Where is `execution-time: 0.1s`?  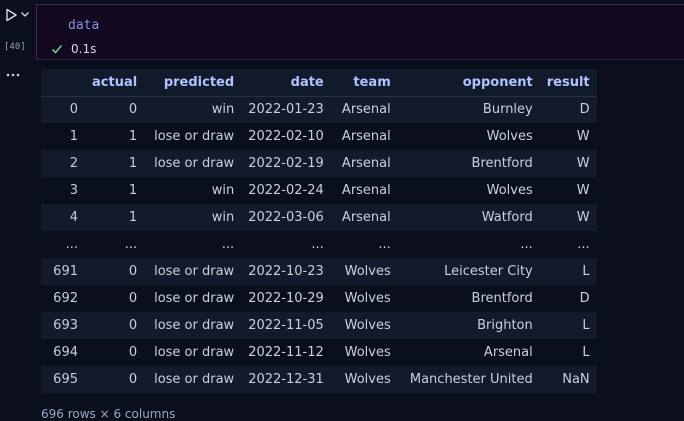 execution-time: 0.1s is located at coordinates (84, 49).